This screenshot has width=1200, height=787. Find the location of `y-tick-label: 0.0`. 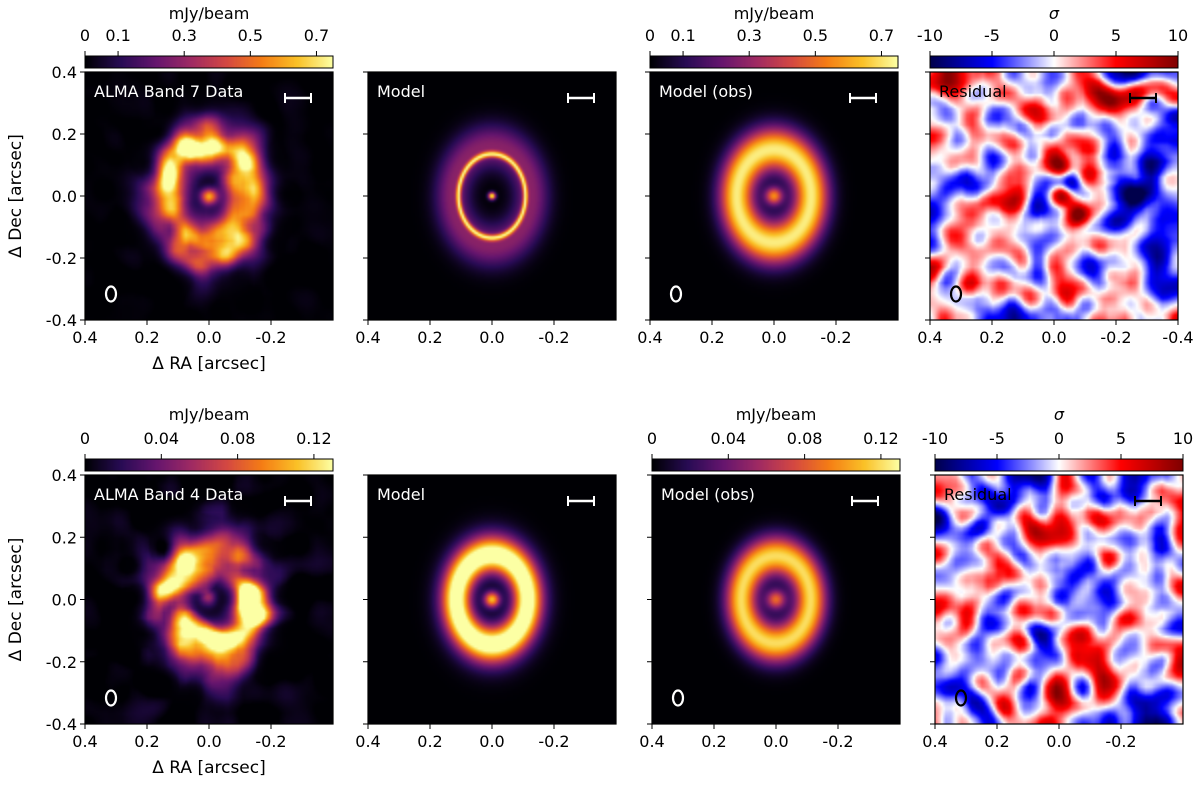

y-tick-label: 0.0 is located at coordinates (64, 600).